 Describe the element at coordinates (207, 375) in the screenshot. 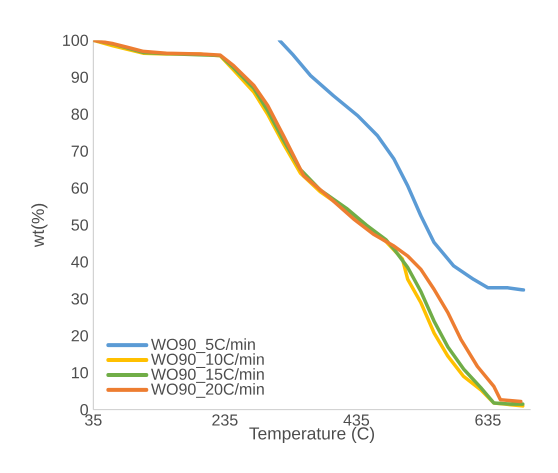

I see `legend-label: WO90_15C/min` at that location.